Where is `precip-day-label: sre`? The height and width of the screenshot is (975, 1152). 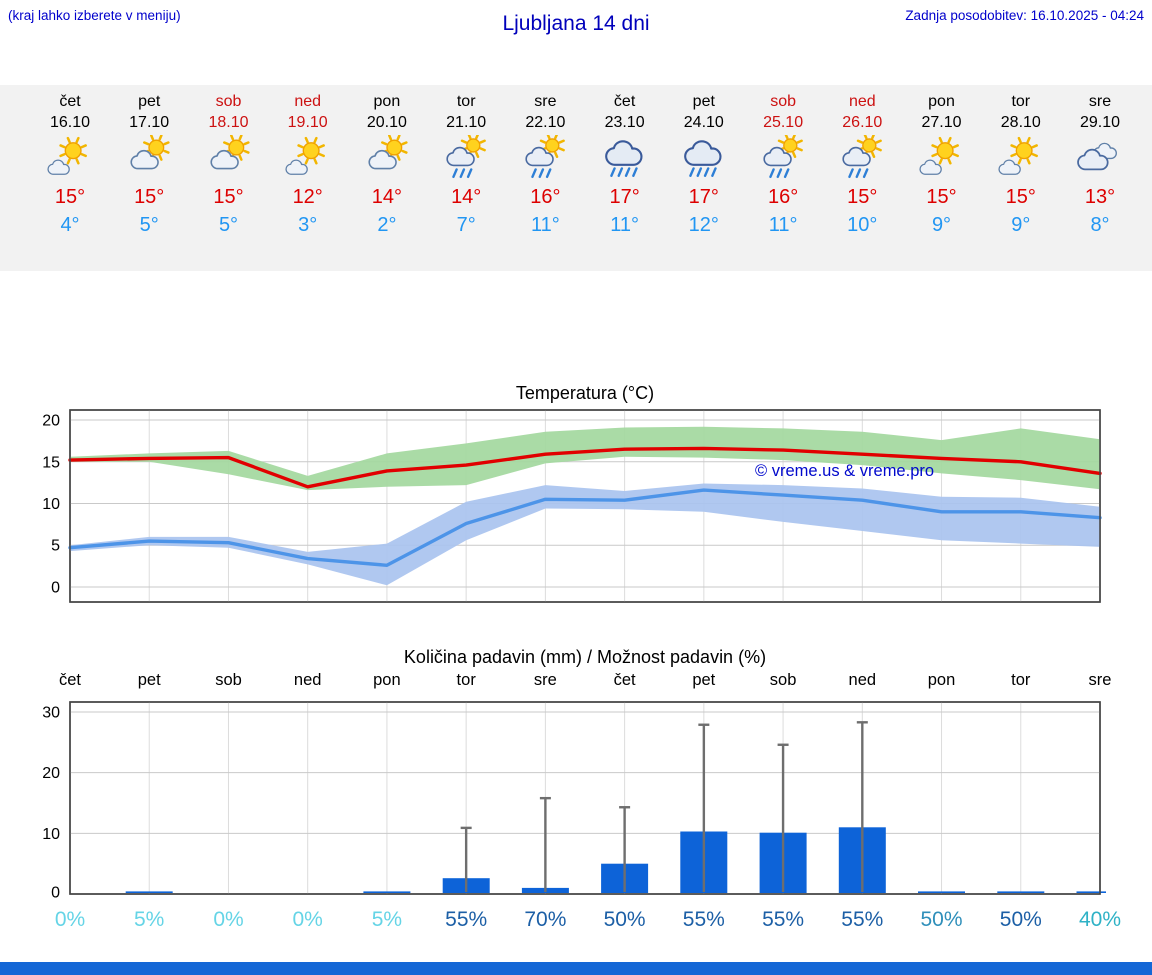
precip-day-label: sre is located at coordinates (545, 680).